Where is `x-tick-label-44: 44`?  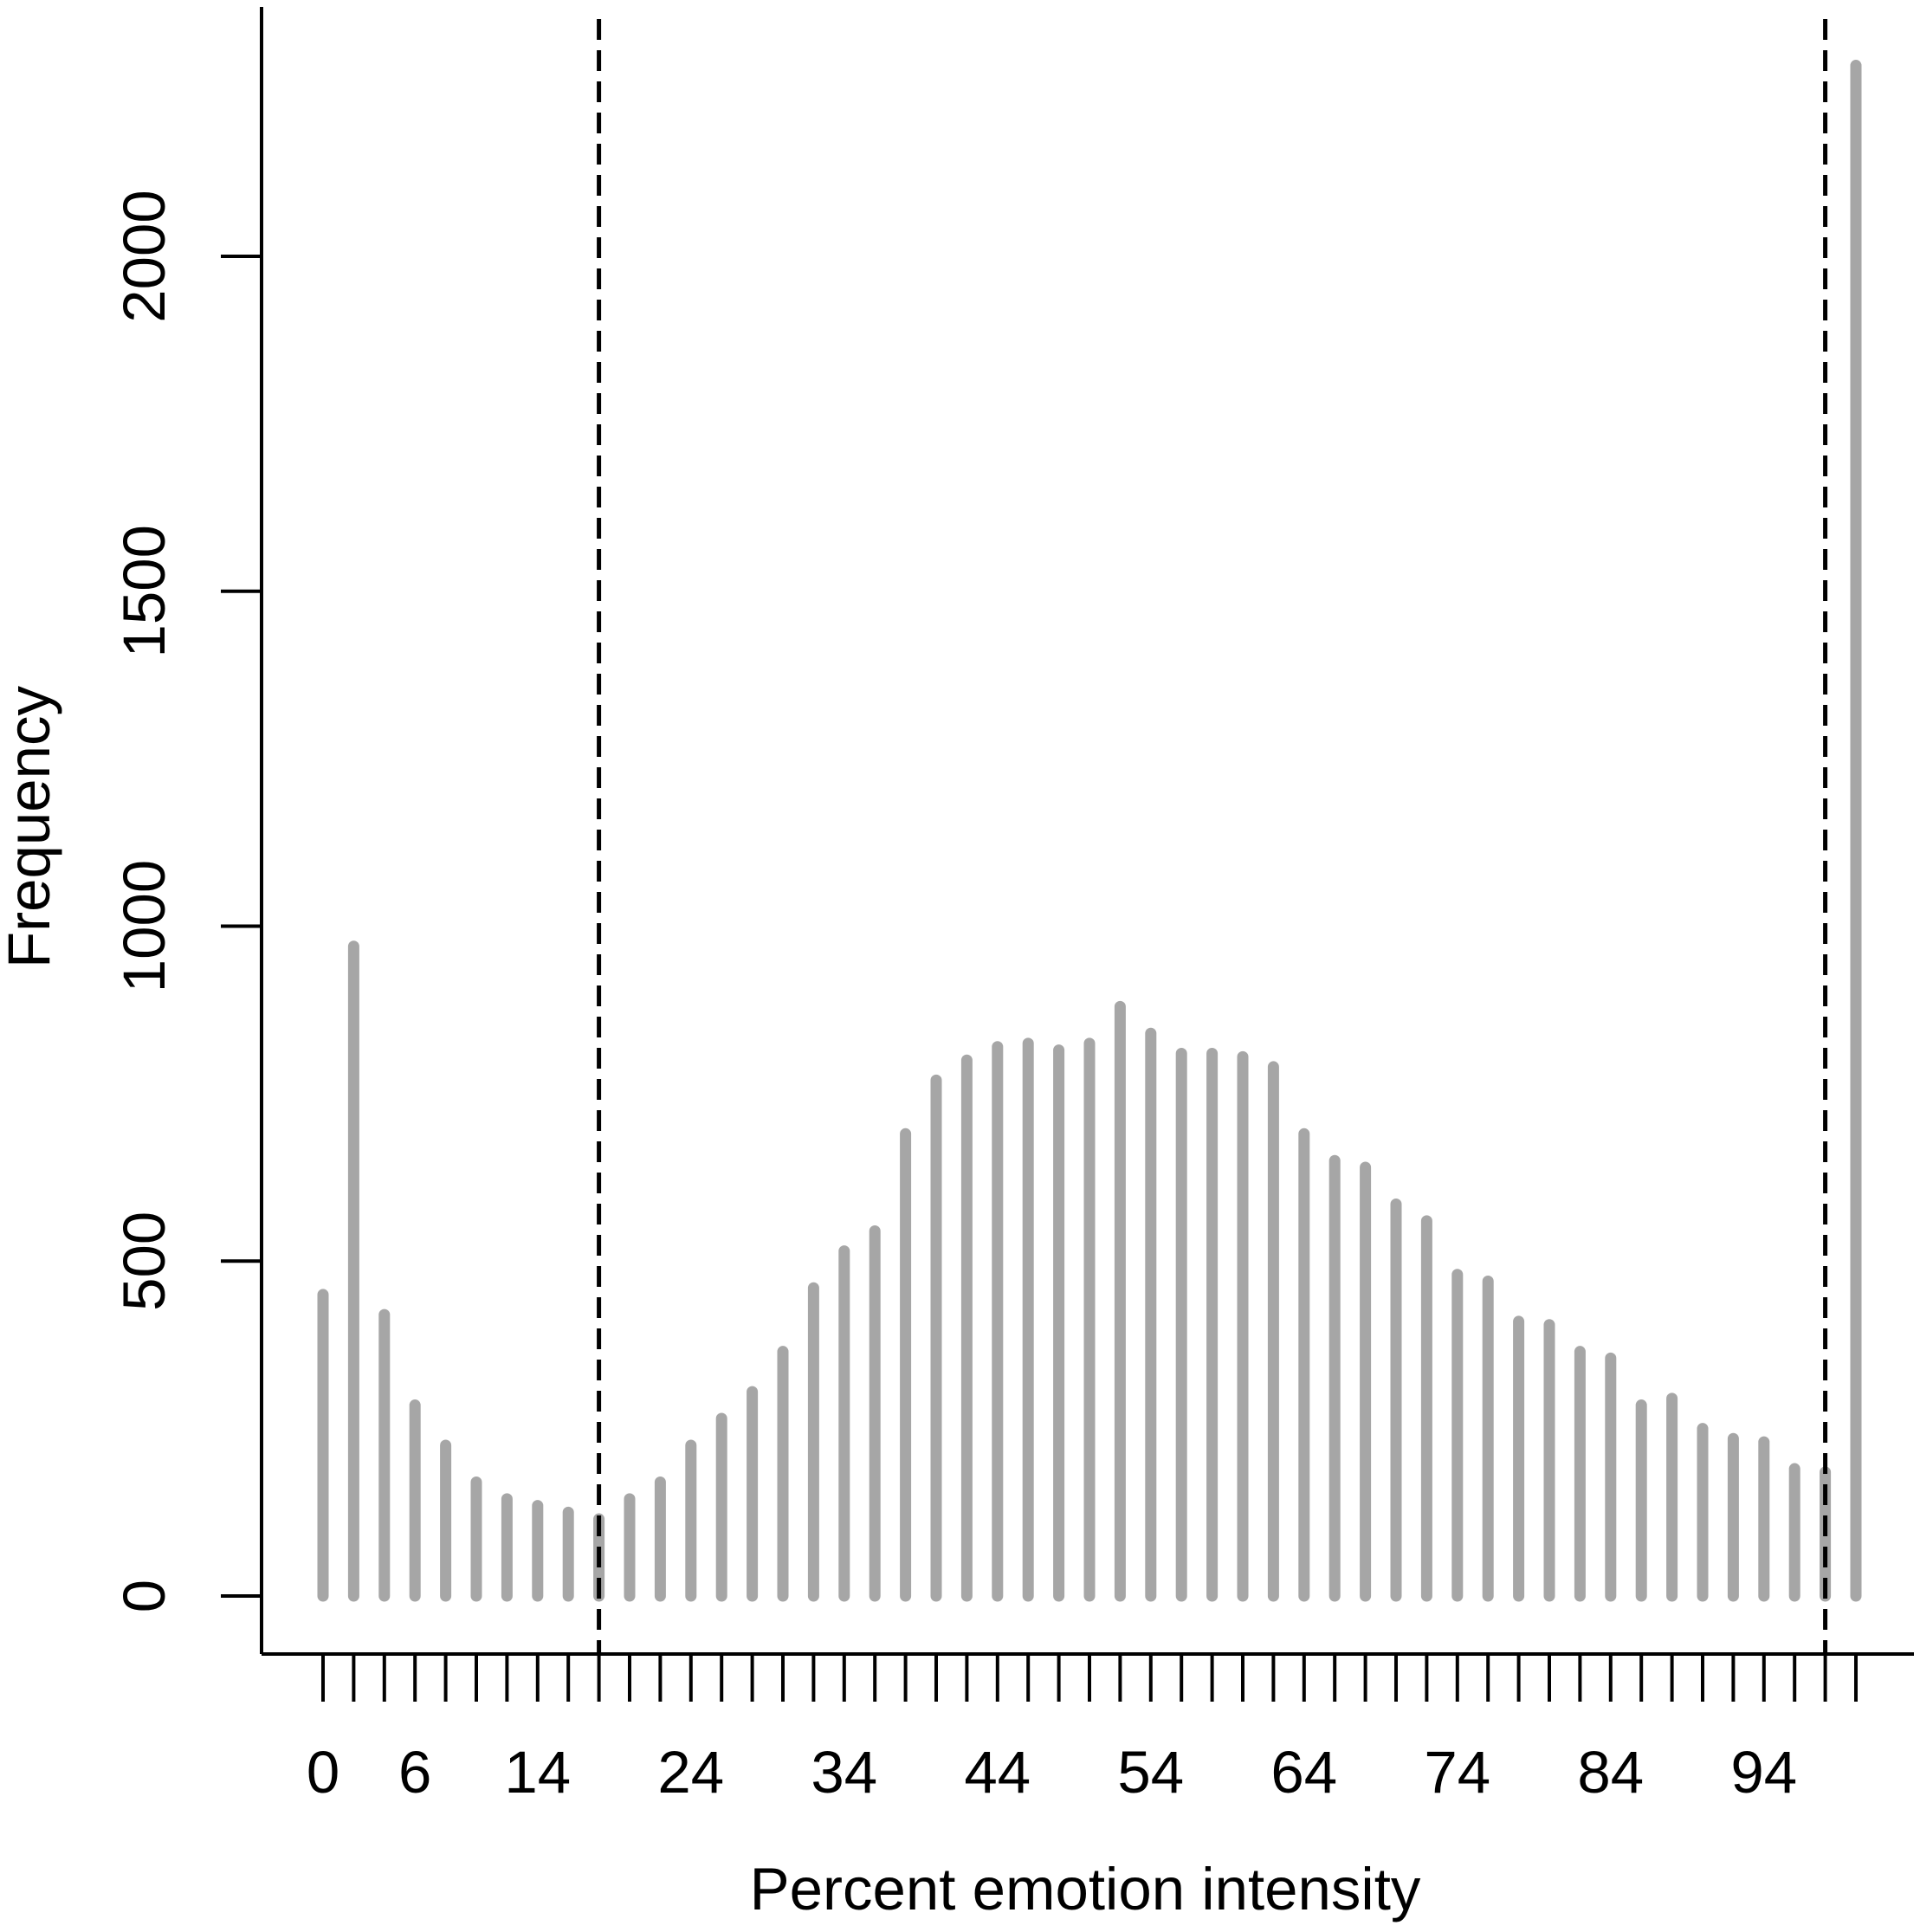 x-tick-label-44: 44 is located at coordinates (997, 1772).